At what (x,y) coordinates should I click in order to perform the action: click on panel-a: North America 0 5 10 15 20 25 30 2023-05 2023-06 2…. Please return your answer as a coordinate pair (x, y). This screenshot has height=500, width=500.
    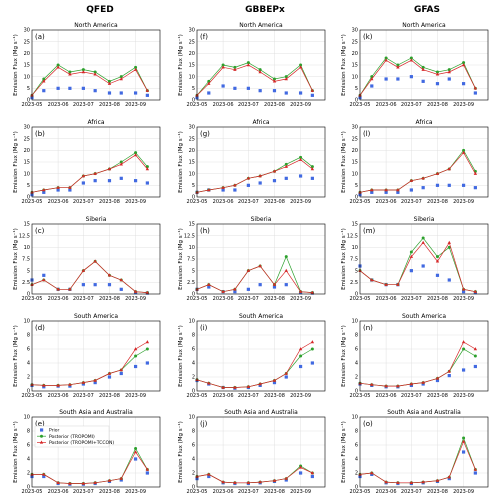
    Looking at the image, I should click on (86, 65).